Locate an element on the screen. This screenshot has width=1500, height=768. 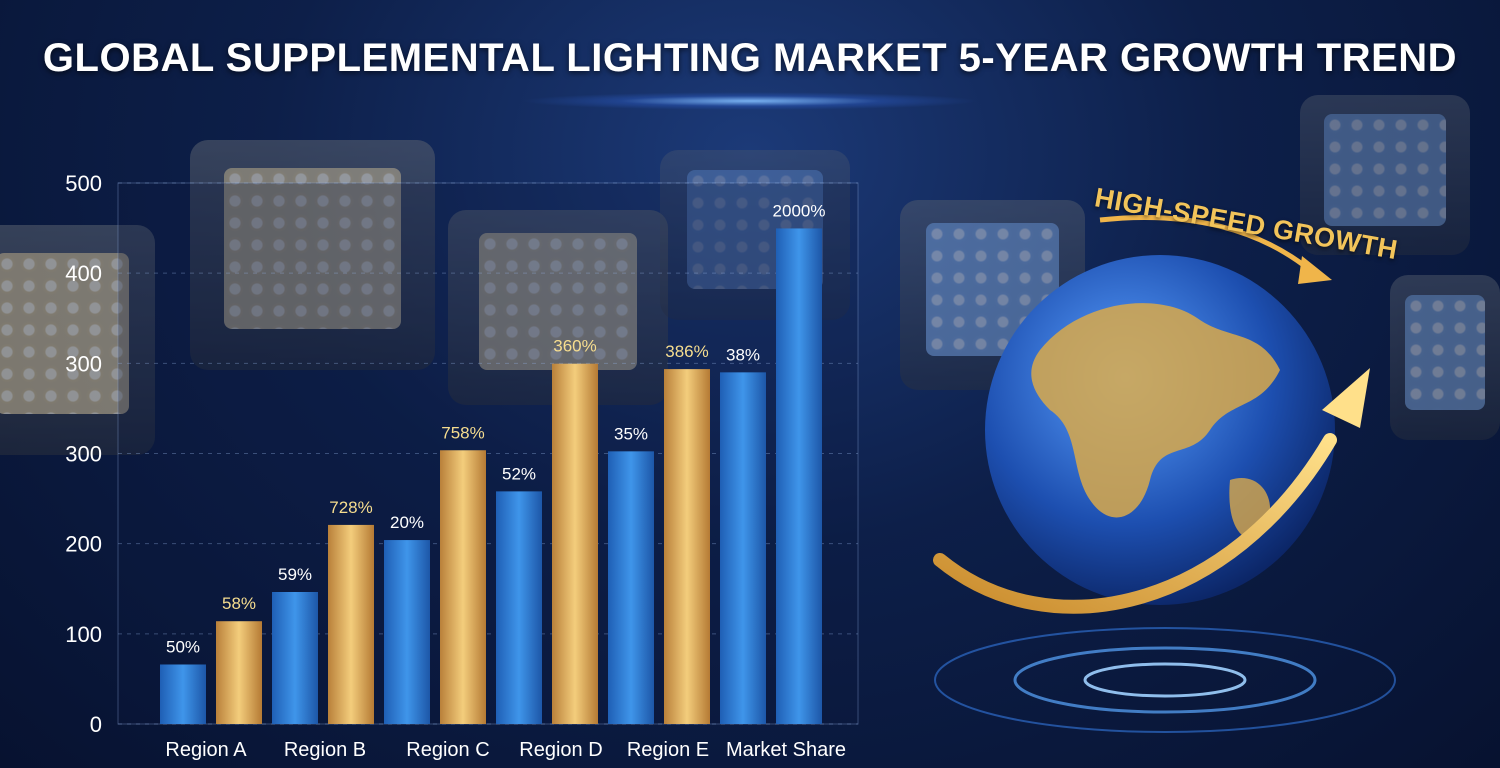
y-tick-label: 0 is located at coordinates (96, 724).